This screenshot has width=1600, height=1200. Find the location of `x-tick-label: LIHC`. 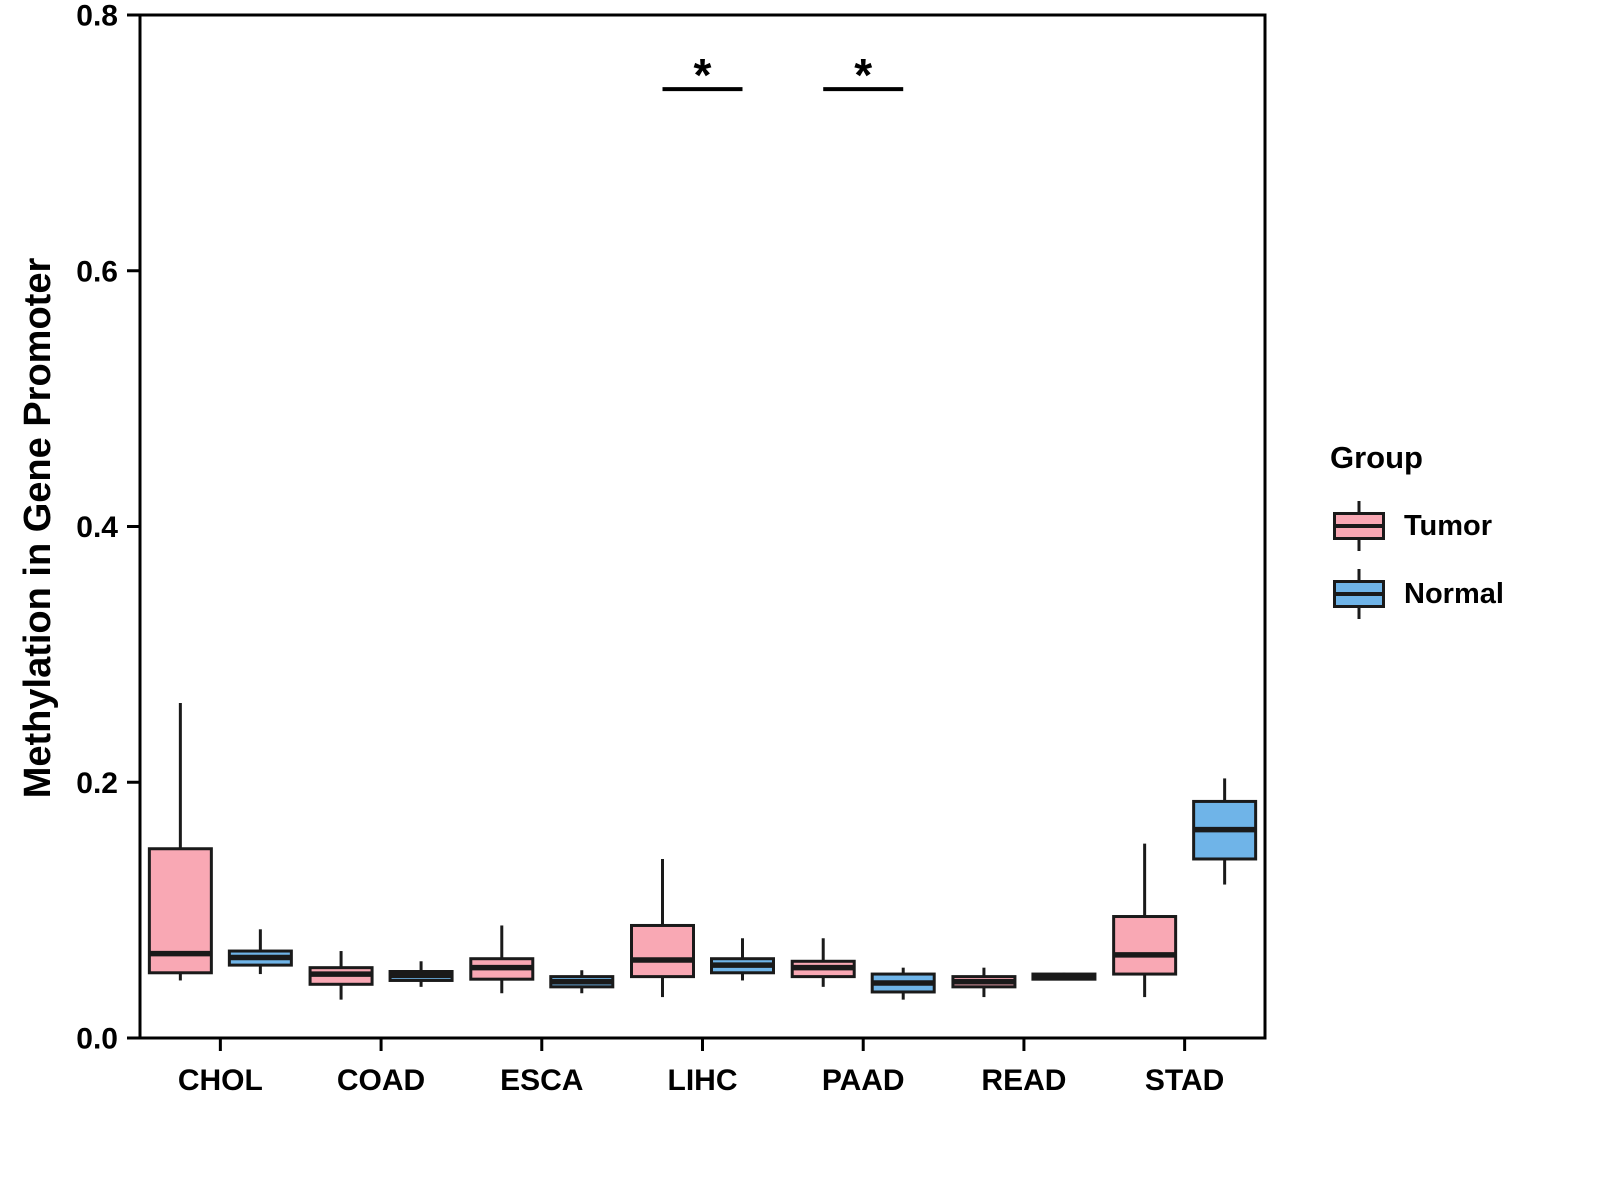

x-tick-label: LIHC is located at coordinates (703, 1080).